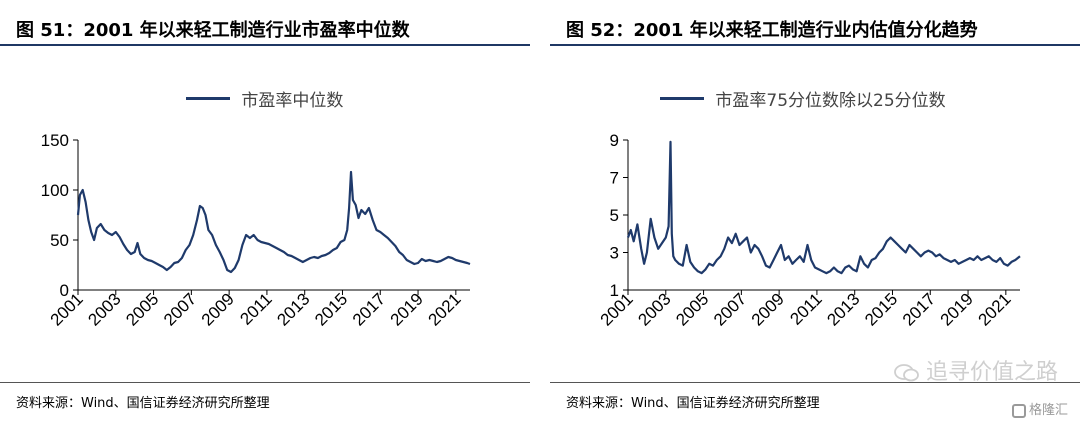  Describe the element at coordinates (55, 140) in the screenshot. I see `y-tick-label: 150` at that location.